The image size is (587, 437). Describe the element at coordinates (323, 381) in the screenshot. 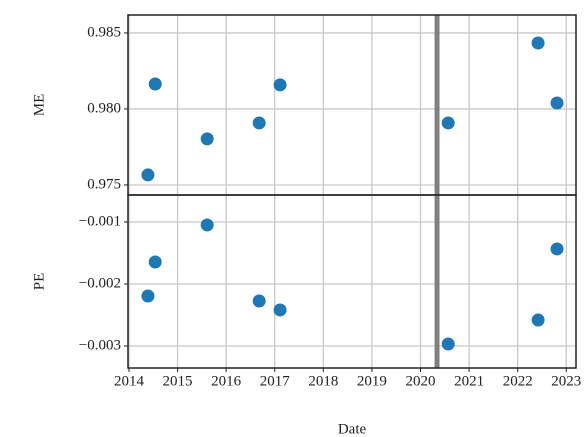

I see `x-tick-label: 2018` at that location.